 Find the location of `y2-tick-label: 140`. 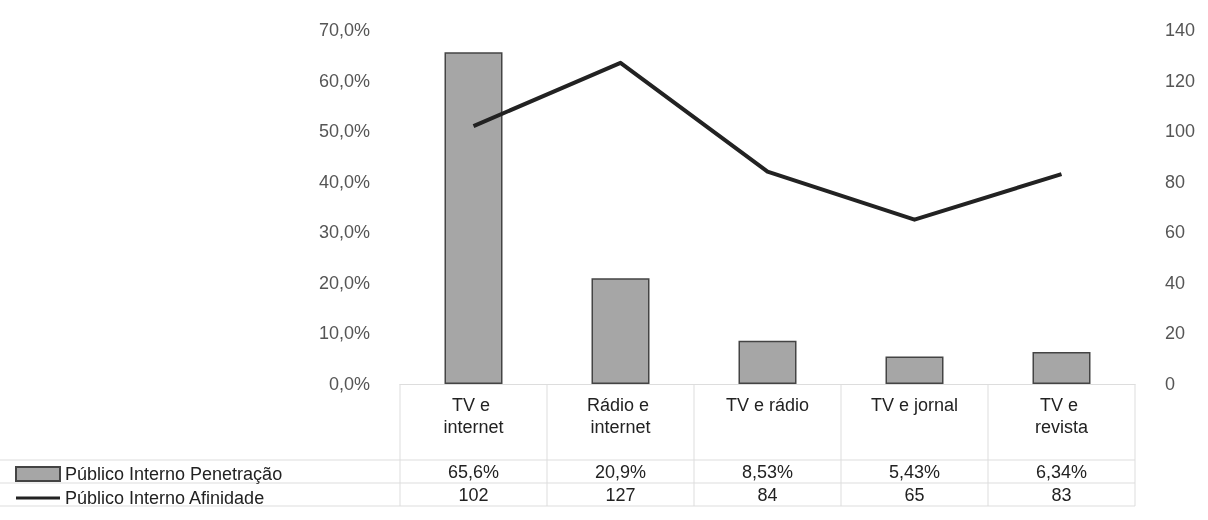

y2-tick-label: 140 is located at coordinates (1180, 30).